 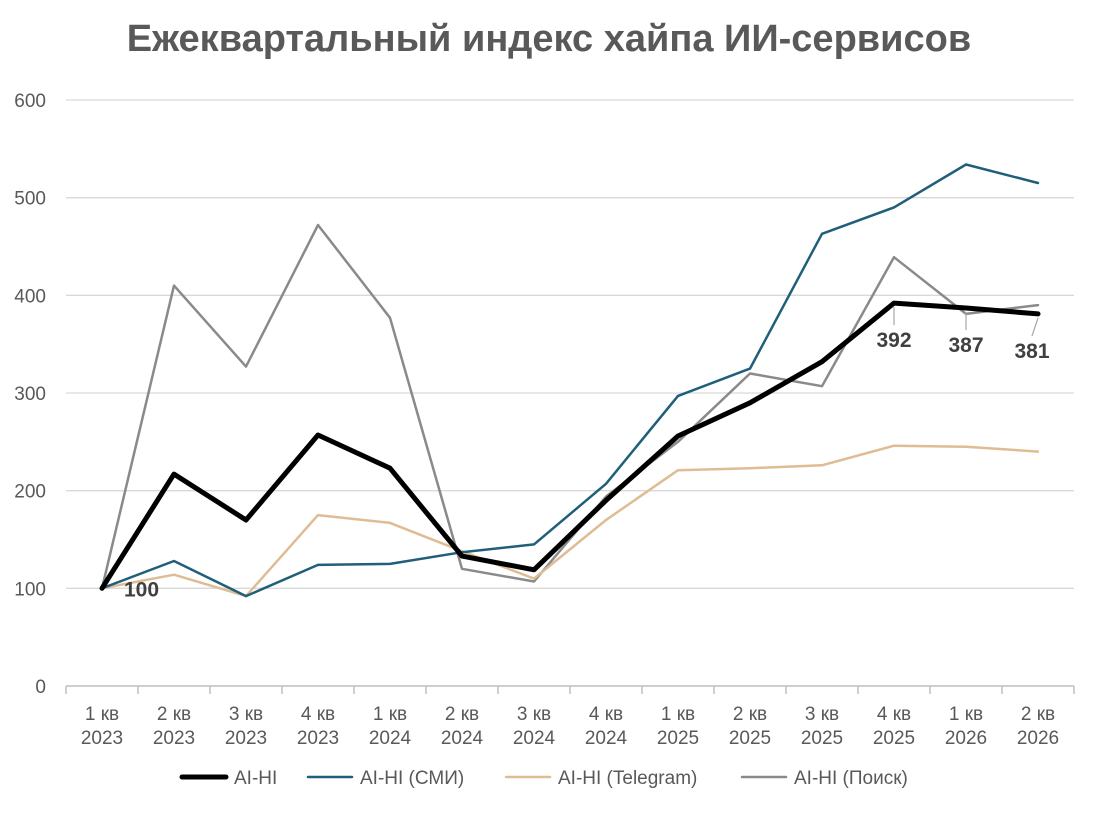 What do you see at coordinates (851, 778) in the screenshot?
I see `legend-label: AI-HI (Поиск)` at bounding box center [851, 778].